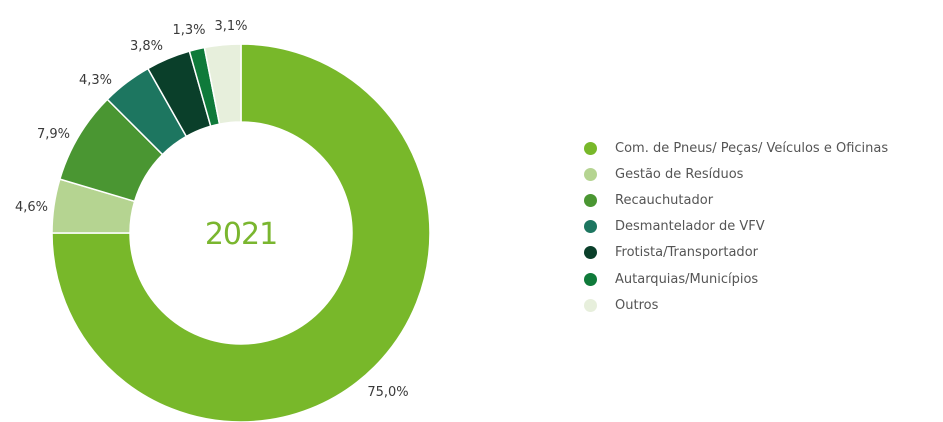 The height and width of the screenshot is (422, 943). I want to click on slice-value-label-5: 1,3%, so click(188, 30).